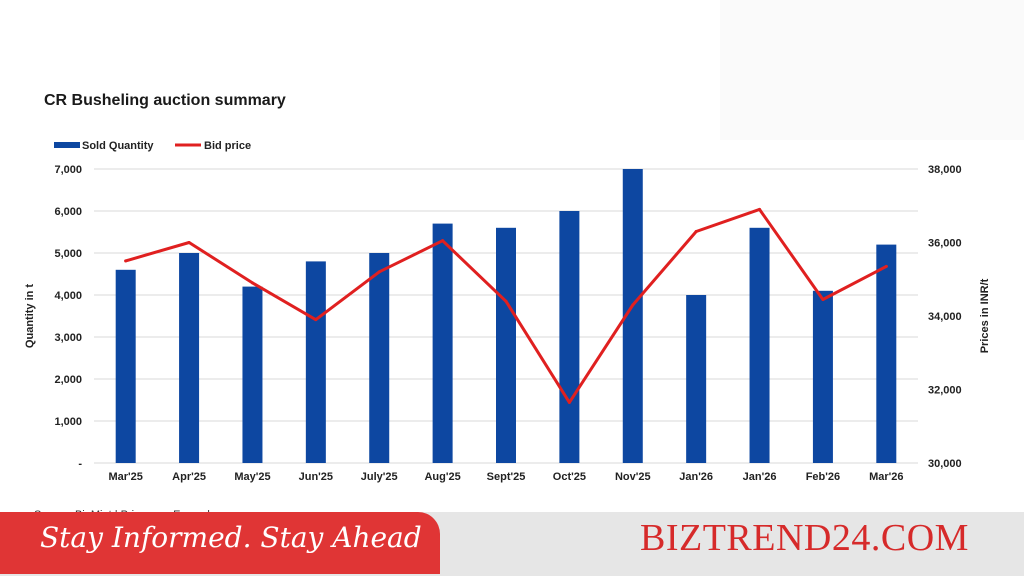 This screenshot has height=576, width=1024. I want to click on y-tick-label: 3,000, so click(68, 338).